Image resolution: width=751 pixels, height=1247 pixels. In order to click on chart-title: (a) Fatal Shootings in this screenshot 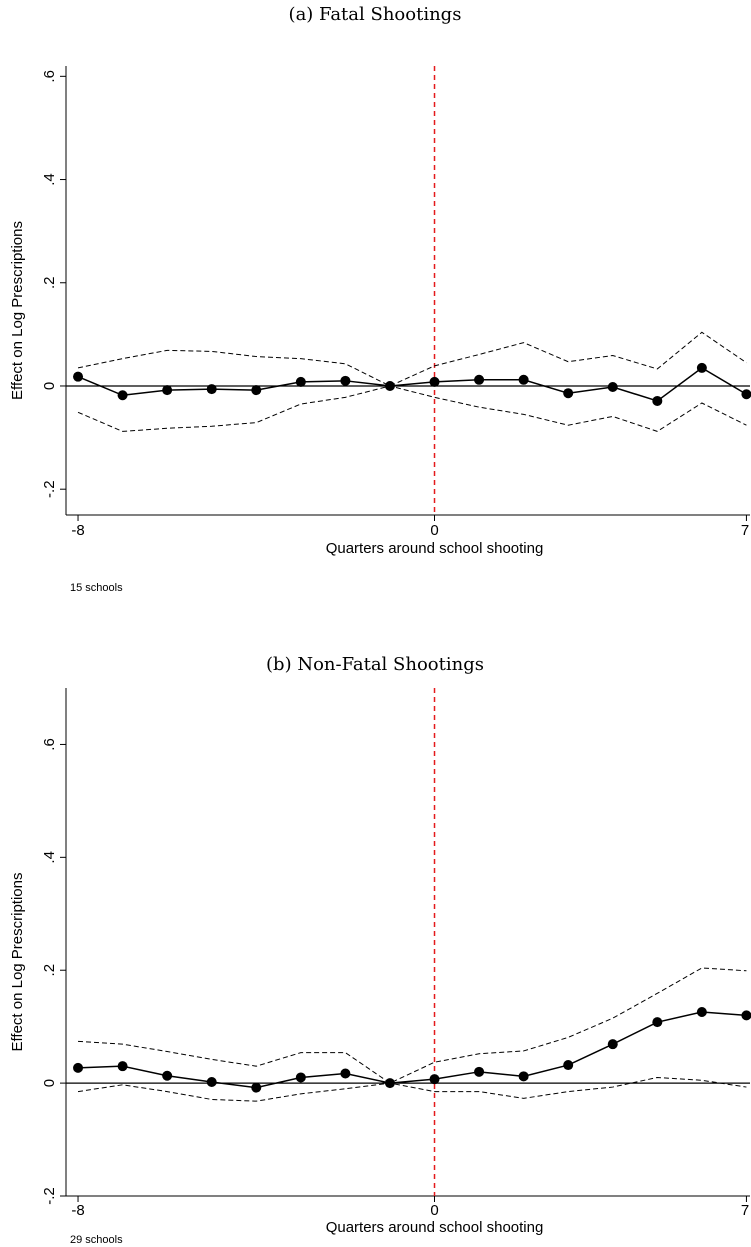, I will do `click(375, 14)`.